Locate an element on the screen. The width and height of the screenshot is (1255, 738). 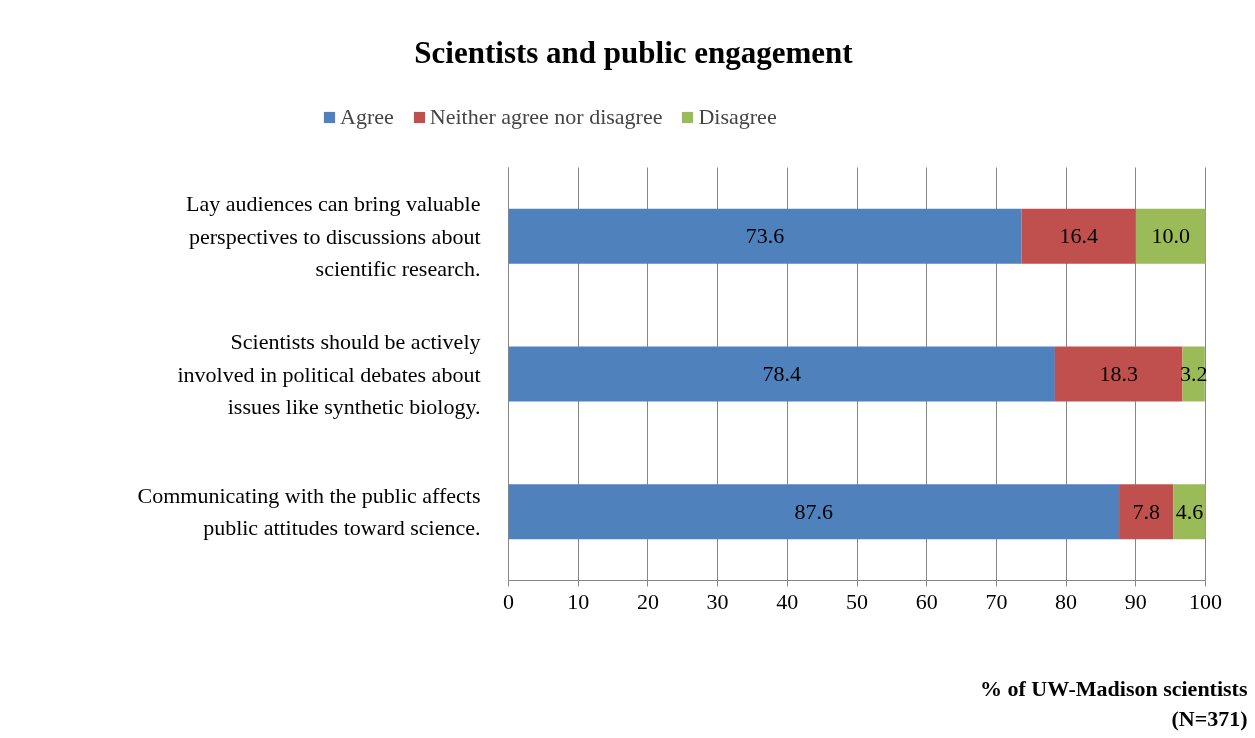
legend-label: Agree is located at coordinates (367, 117).